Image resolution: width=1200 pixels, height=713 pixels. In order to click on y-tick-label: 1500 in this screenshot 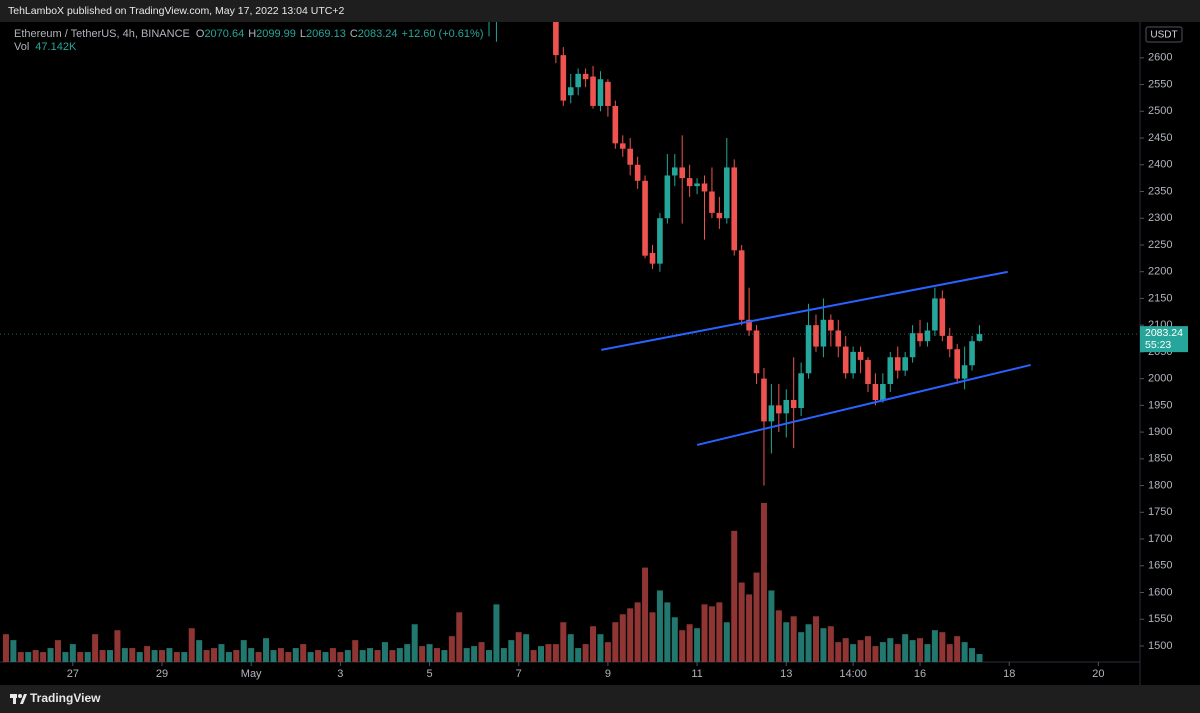, I will do `click(1160, 646)`.